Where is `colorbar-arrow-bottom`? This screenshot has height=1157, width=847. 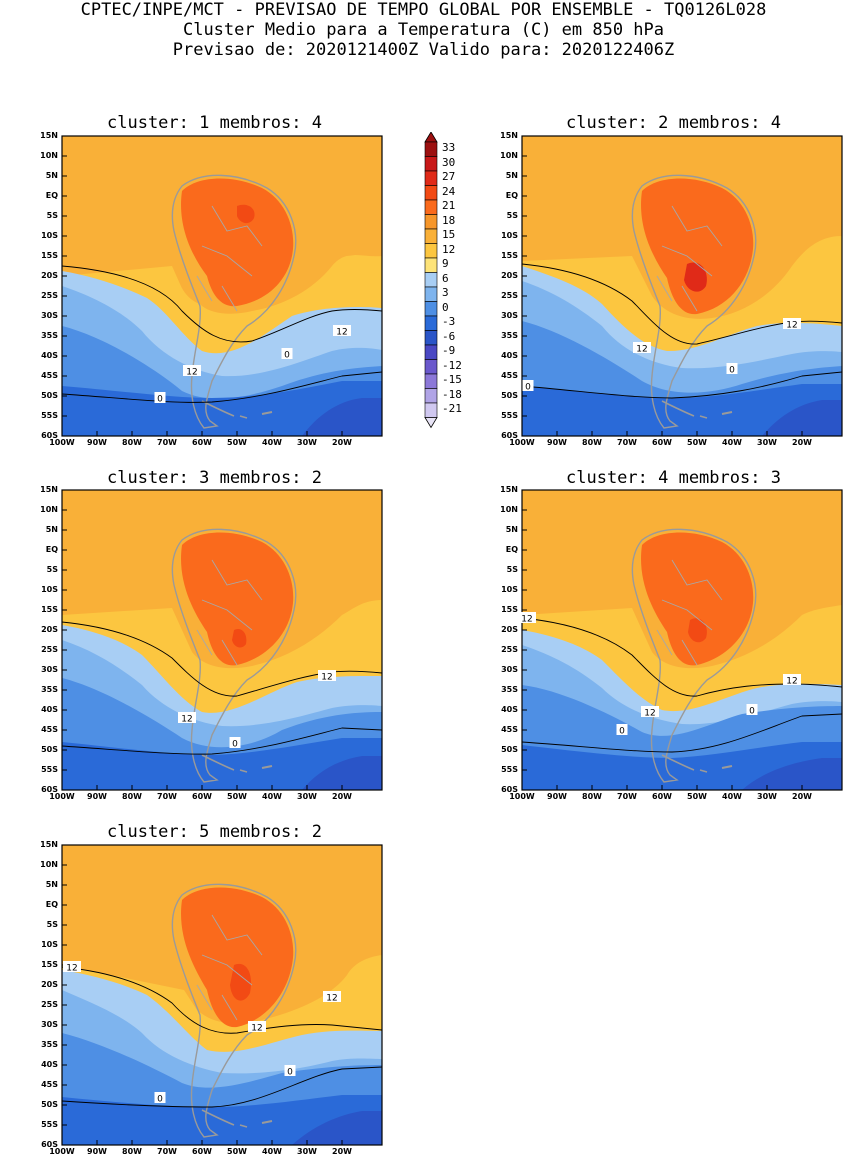 colorbar-arrow-bottom is located at coordinates (431, 423).